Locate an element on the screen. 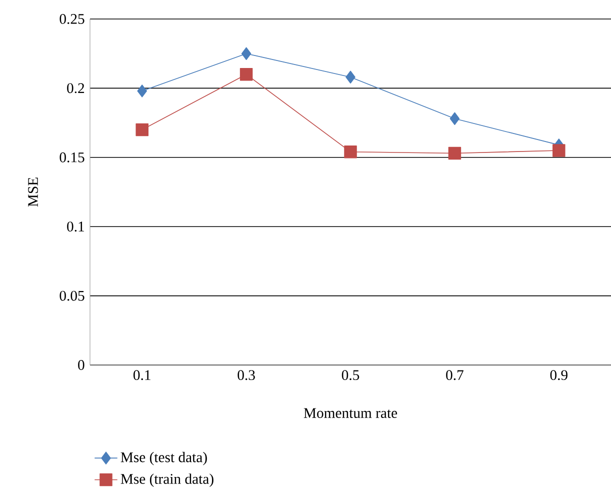 The height and width of the screenshot is (501, 611). y-tick-label: 0.25 is located at coordinates (72, 19).